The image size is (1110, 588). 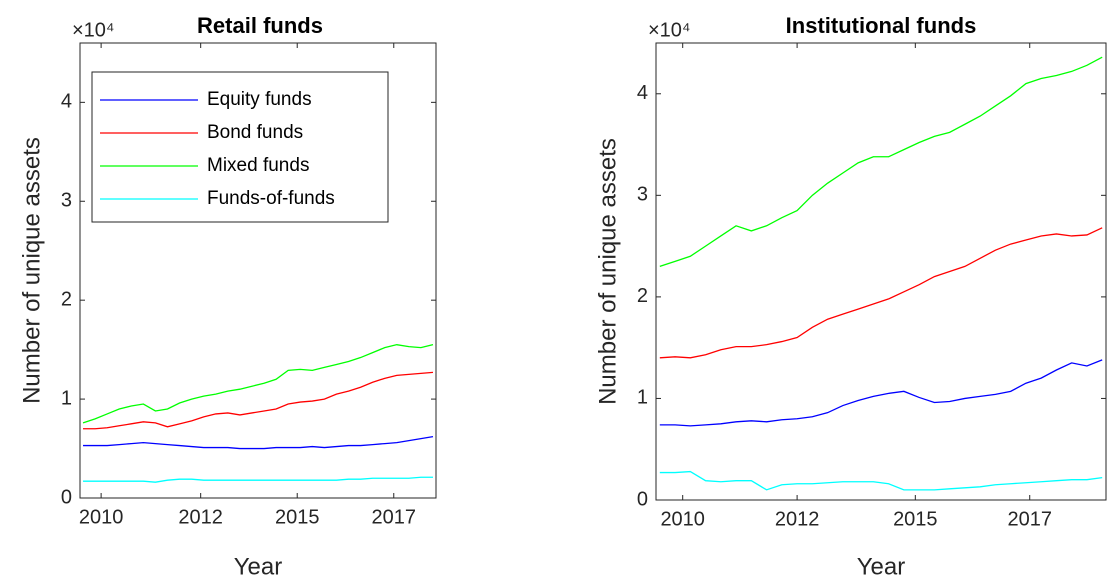 What do you see at coordinates (271, 198) in the screenshot?
I see `legend-label: Funds-of-funds` at bounding box center [271, 198].